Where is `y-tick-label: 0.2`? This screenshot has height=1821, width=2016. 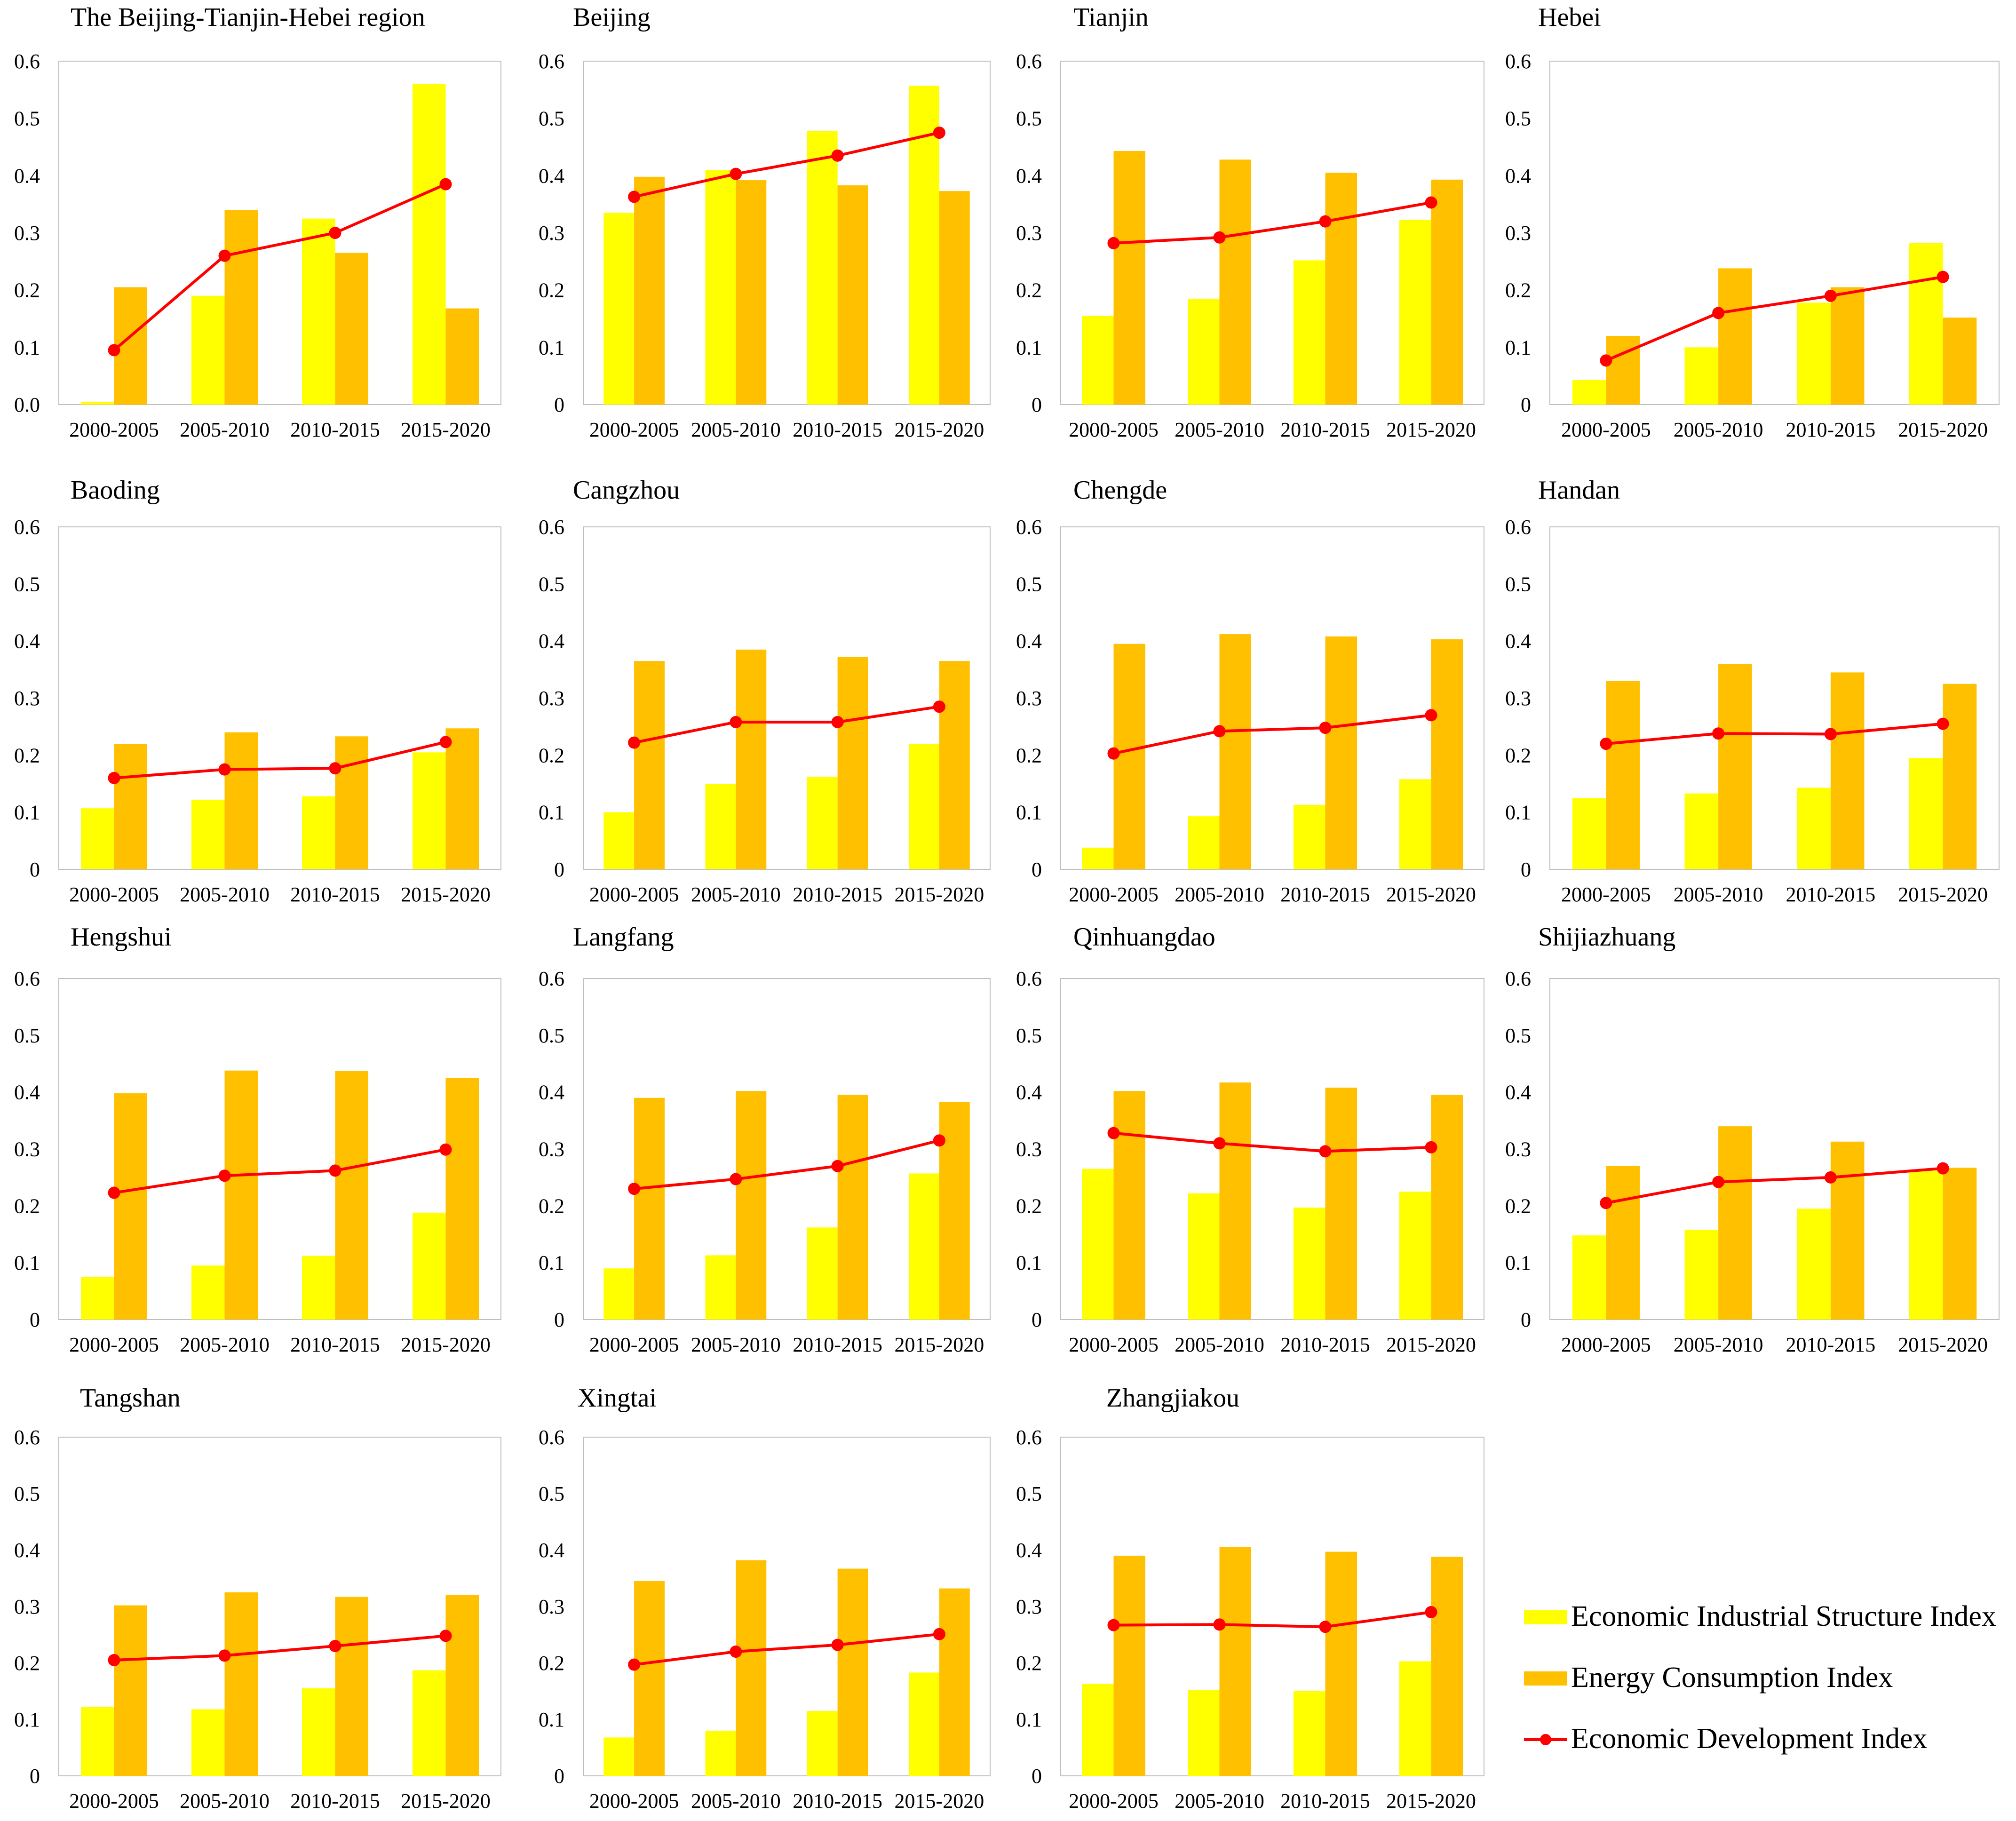 y-tick-label: 0.2 is located at coordinates (1518, 1205).